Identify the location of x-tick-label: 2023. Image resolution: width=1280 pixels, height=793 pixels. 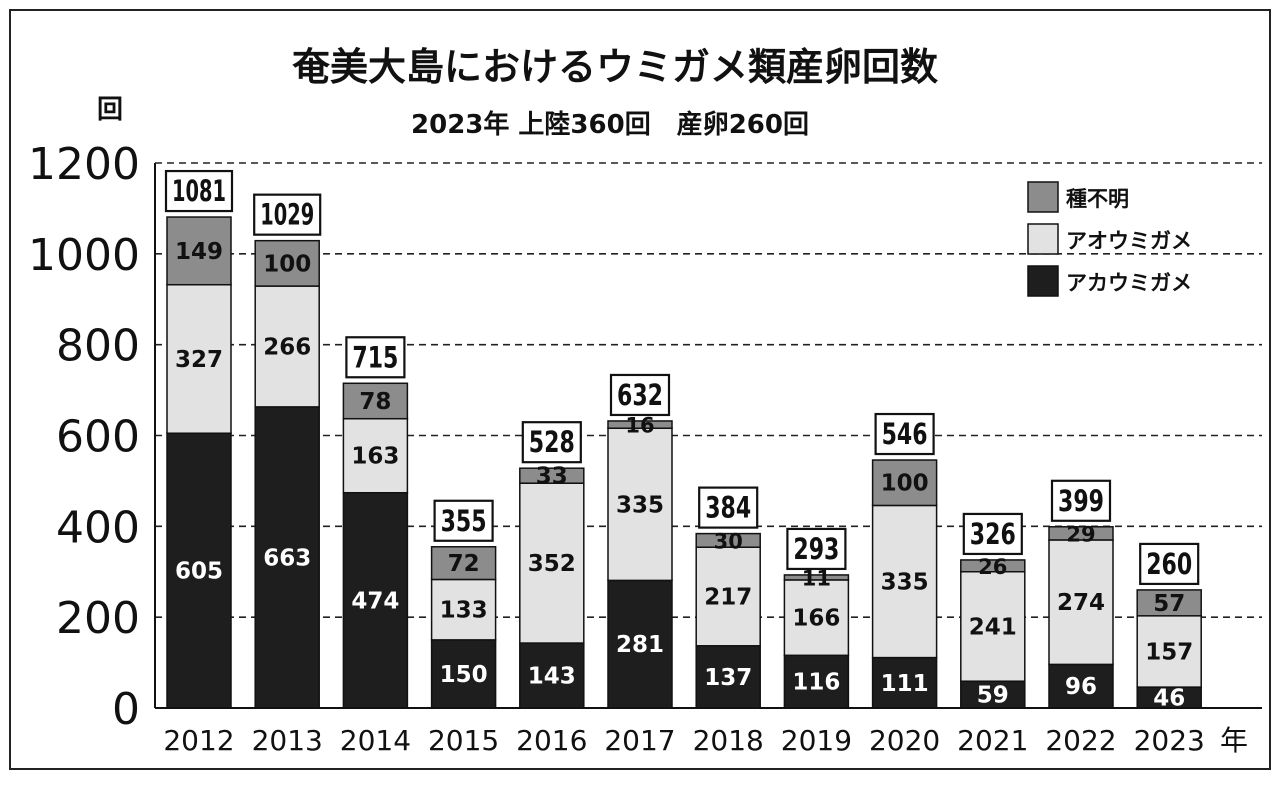
(1169, 740).